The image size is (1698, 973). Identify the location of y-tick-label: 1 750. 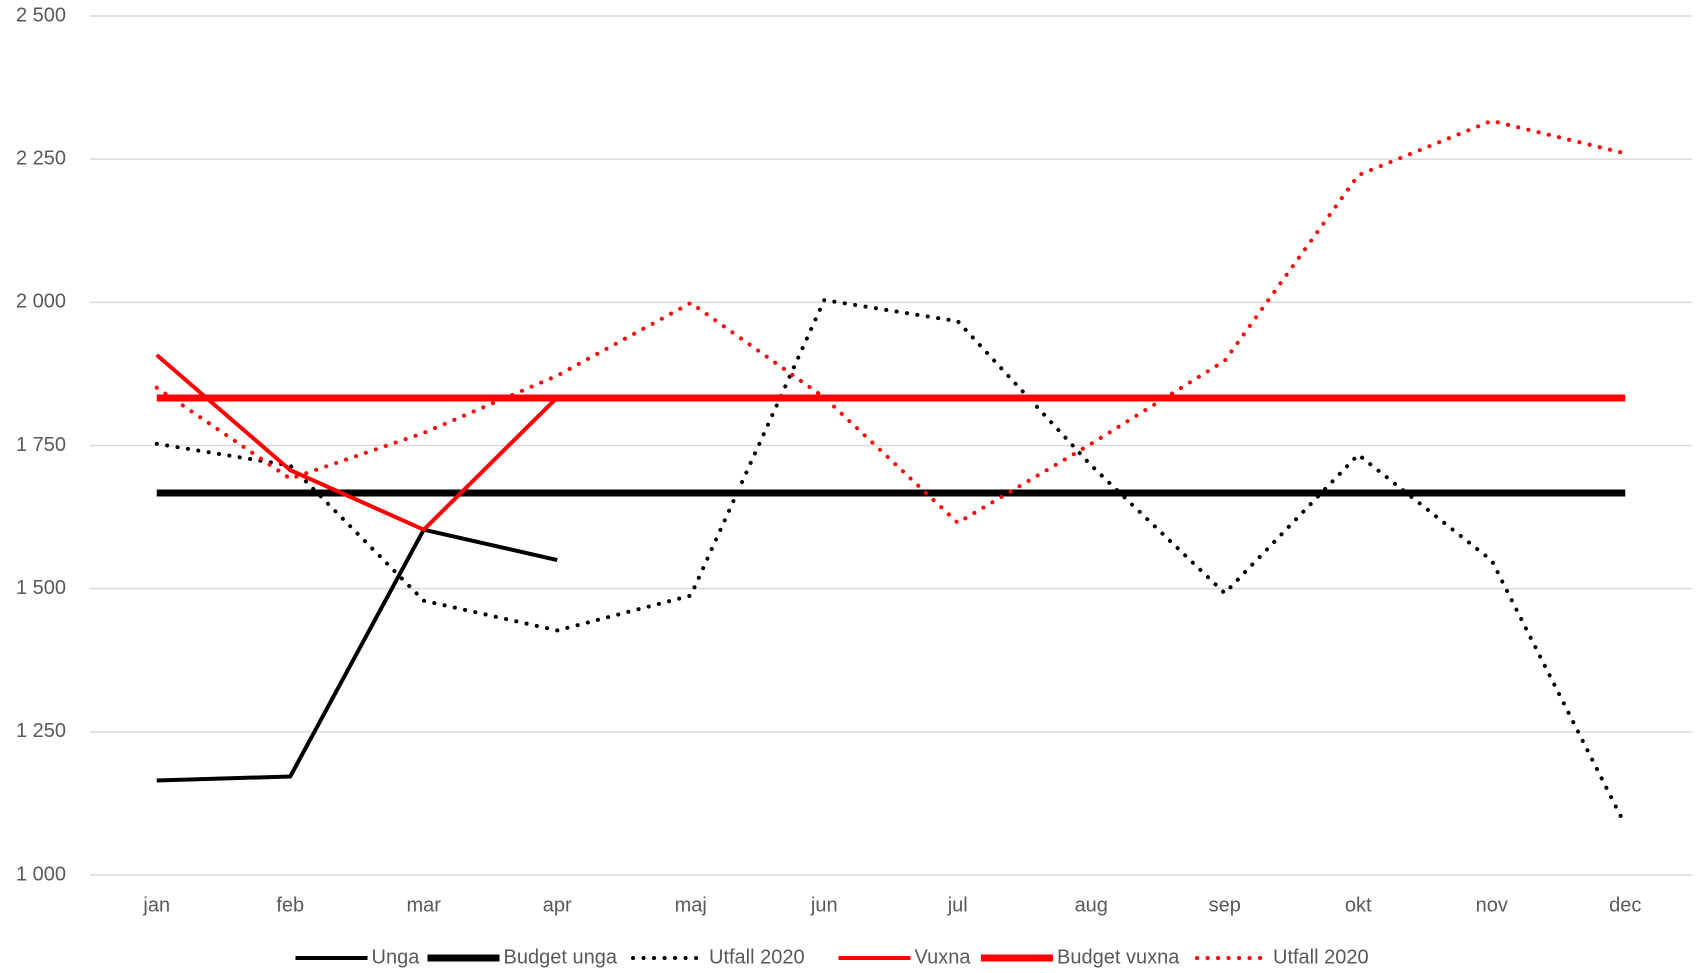
(41, 445).